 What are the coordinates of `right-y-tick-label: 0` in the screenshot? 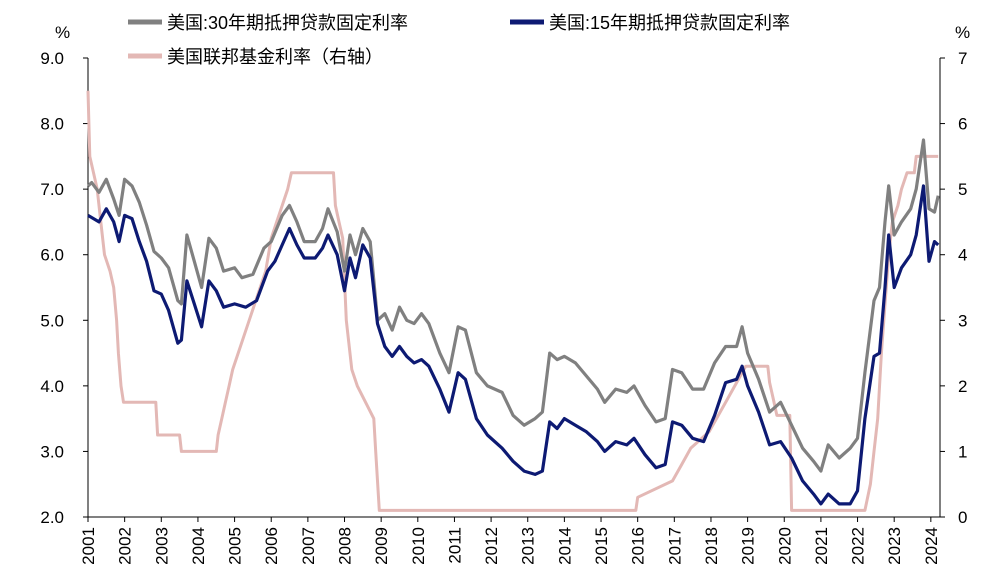 It's located at (962, 517).